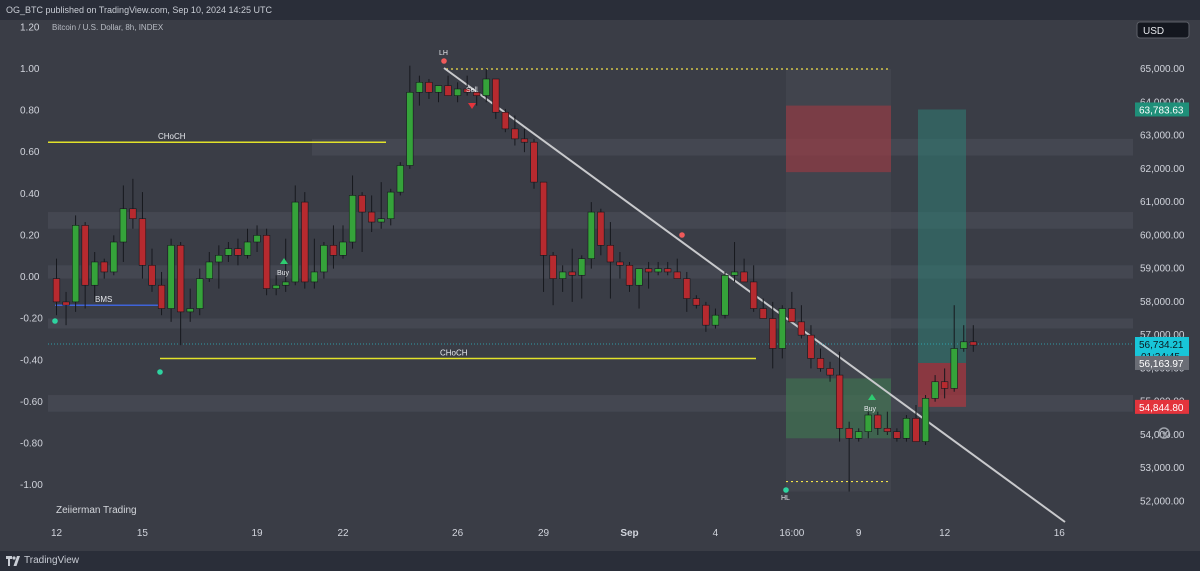 This screenshot has height=571, width=1200. What do you see at coordinates (13, 561) in the screenshot?
I see `tradingview-logo-icon` at bounding box center [13, 561].